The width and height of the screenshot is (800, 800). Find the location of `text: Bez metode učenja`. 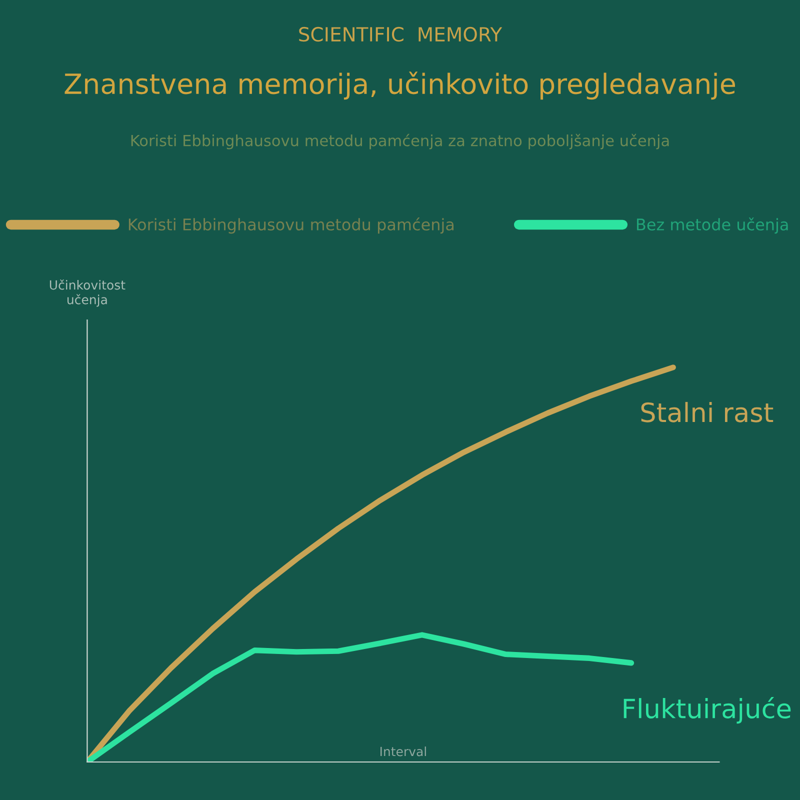

text: Bez metode učenja is located at coordinates (712, 226).